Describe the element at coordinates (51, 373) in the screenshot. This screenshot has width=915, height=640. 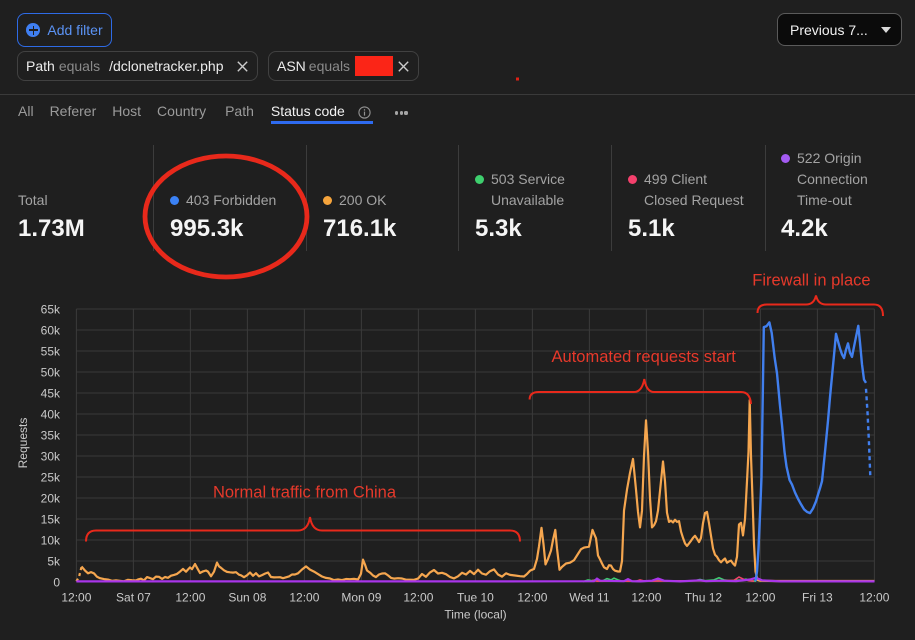
I see `svg-text: 50k` at that location.